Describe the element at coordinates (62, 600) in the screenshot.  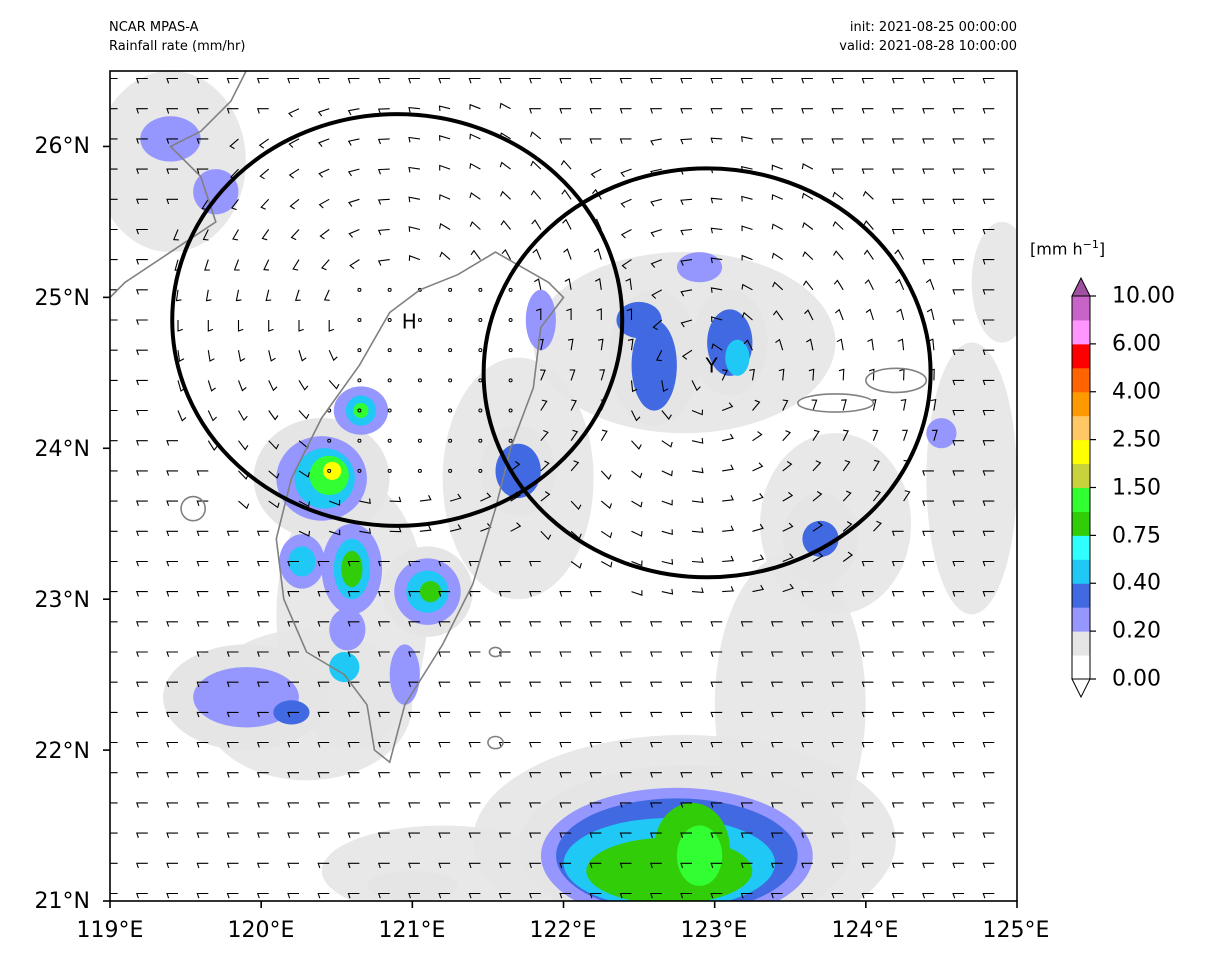
I see `y-tick-label: 23°N` at that location.